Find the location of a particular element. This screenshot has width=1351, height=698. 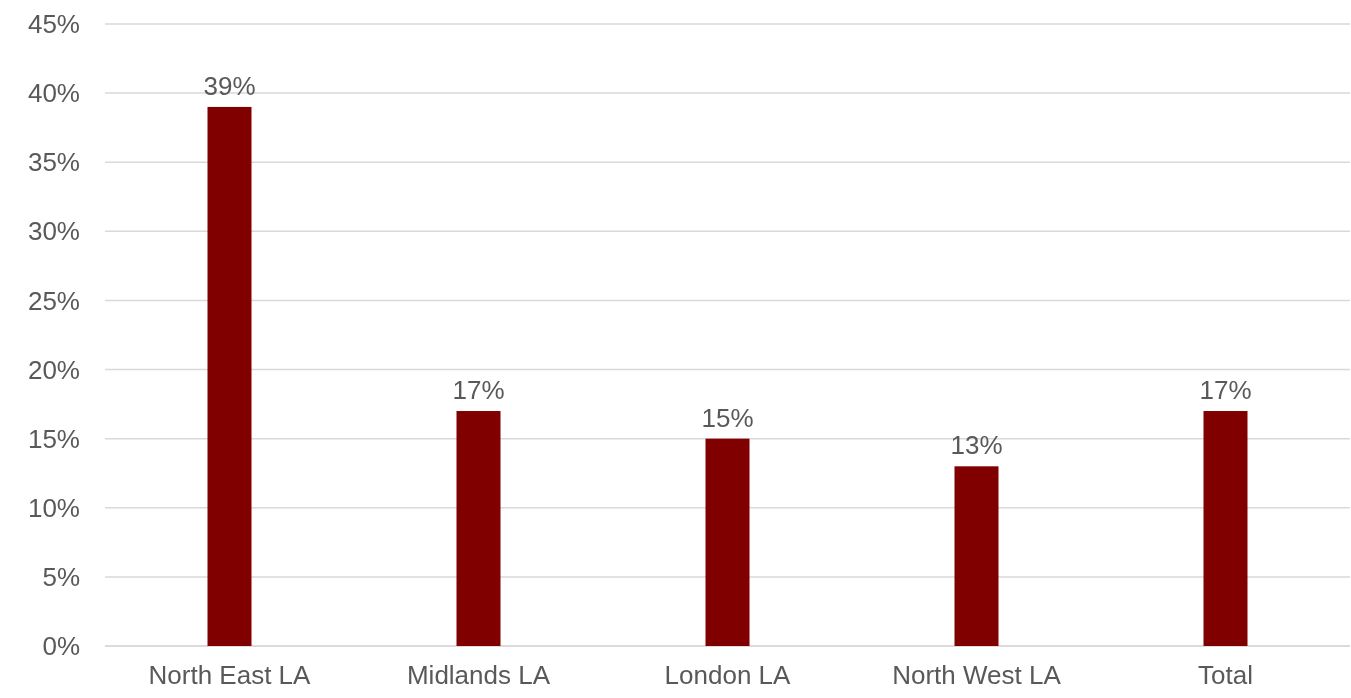

y-tick-label: 45% is located at coordinates (53, 24).